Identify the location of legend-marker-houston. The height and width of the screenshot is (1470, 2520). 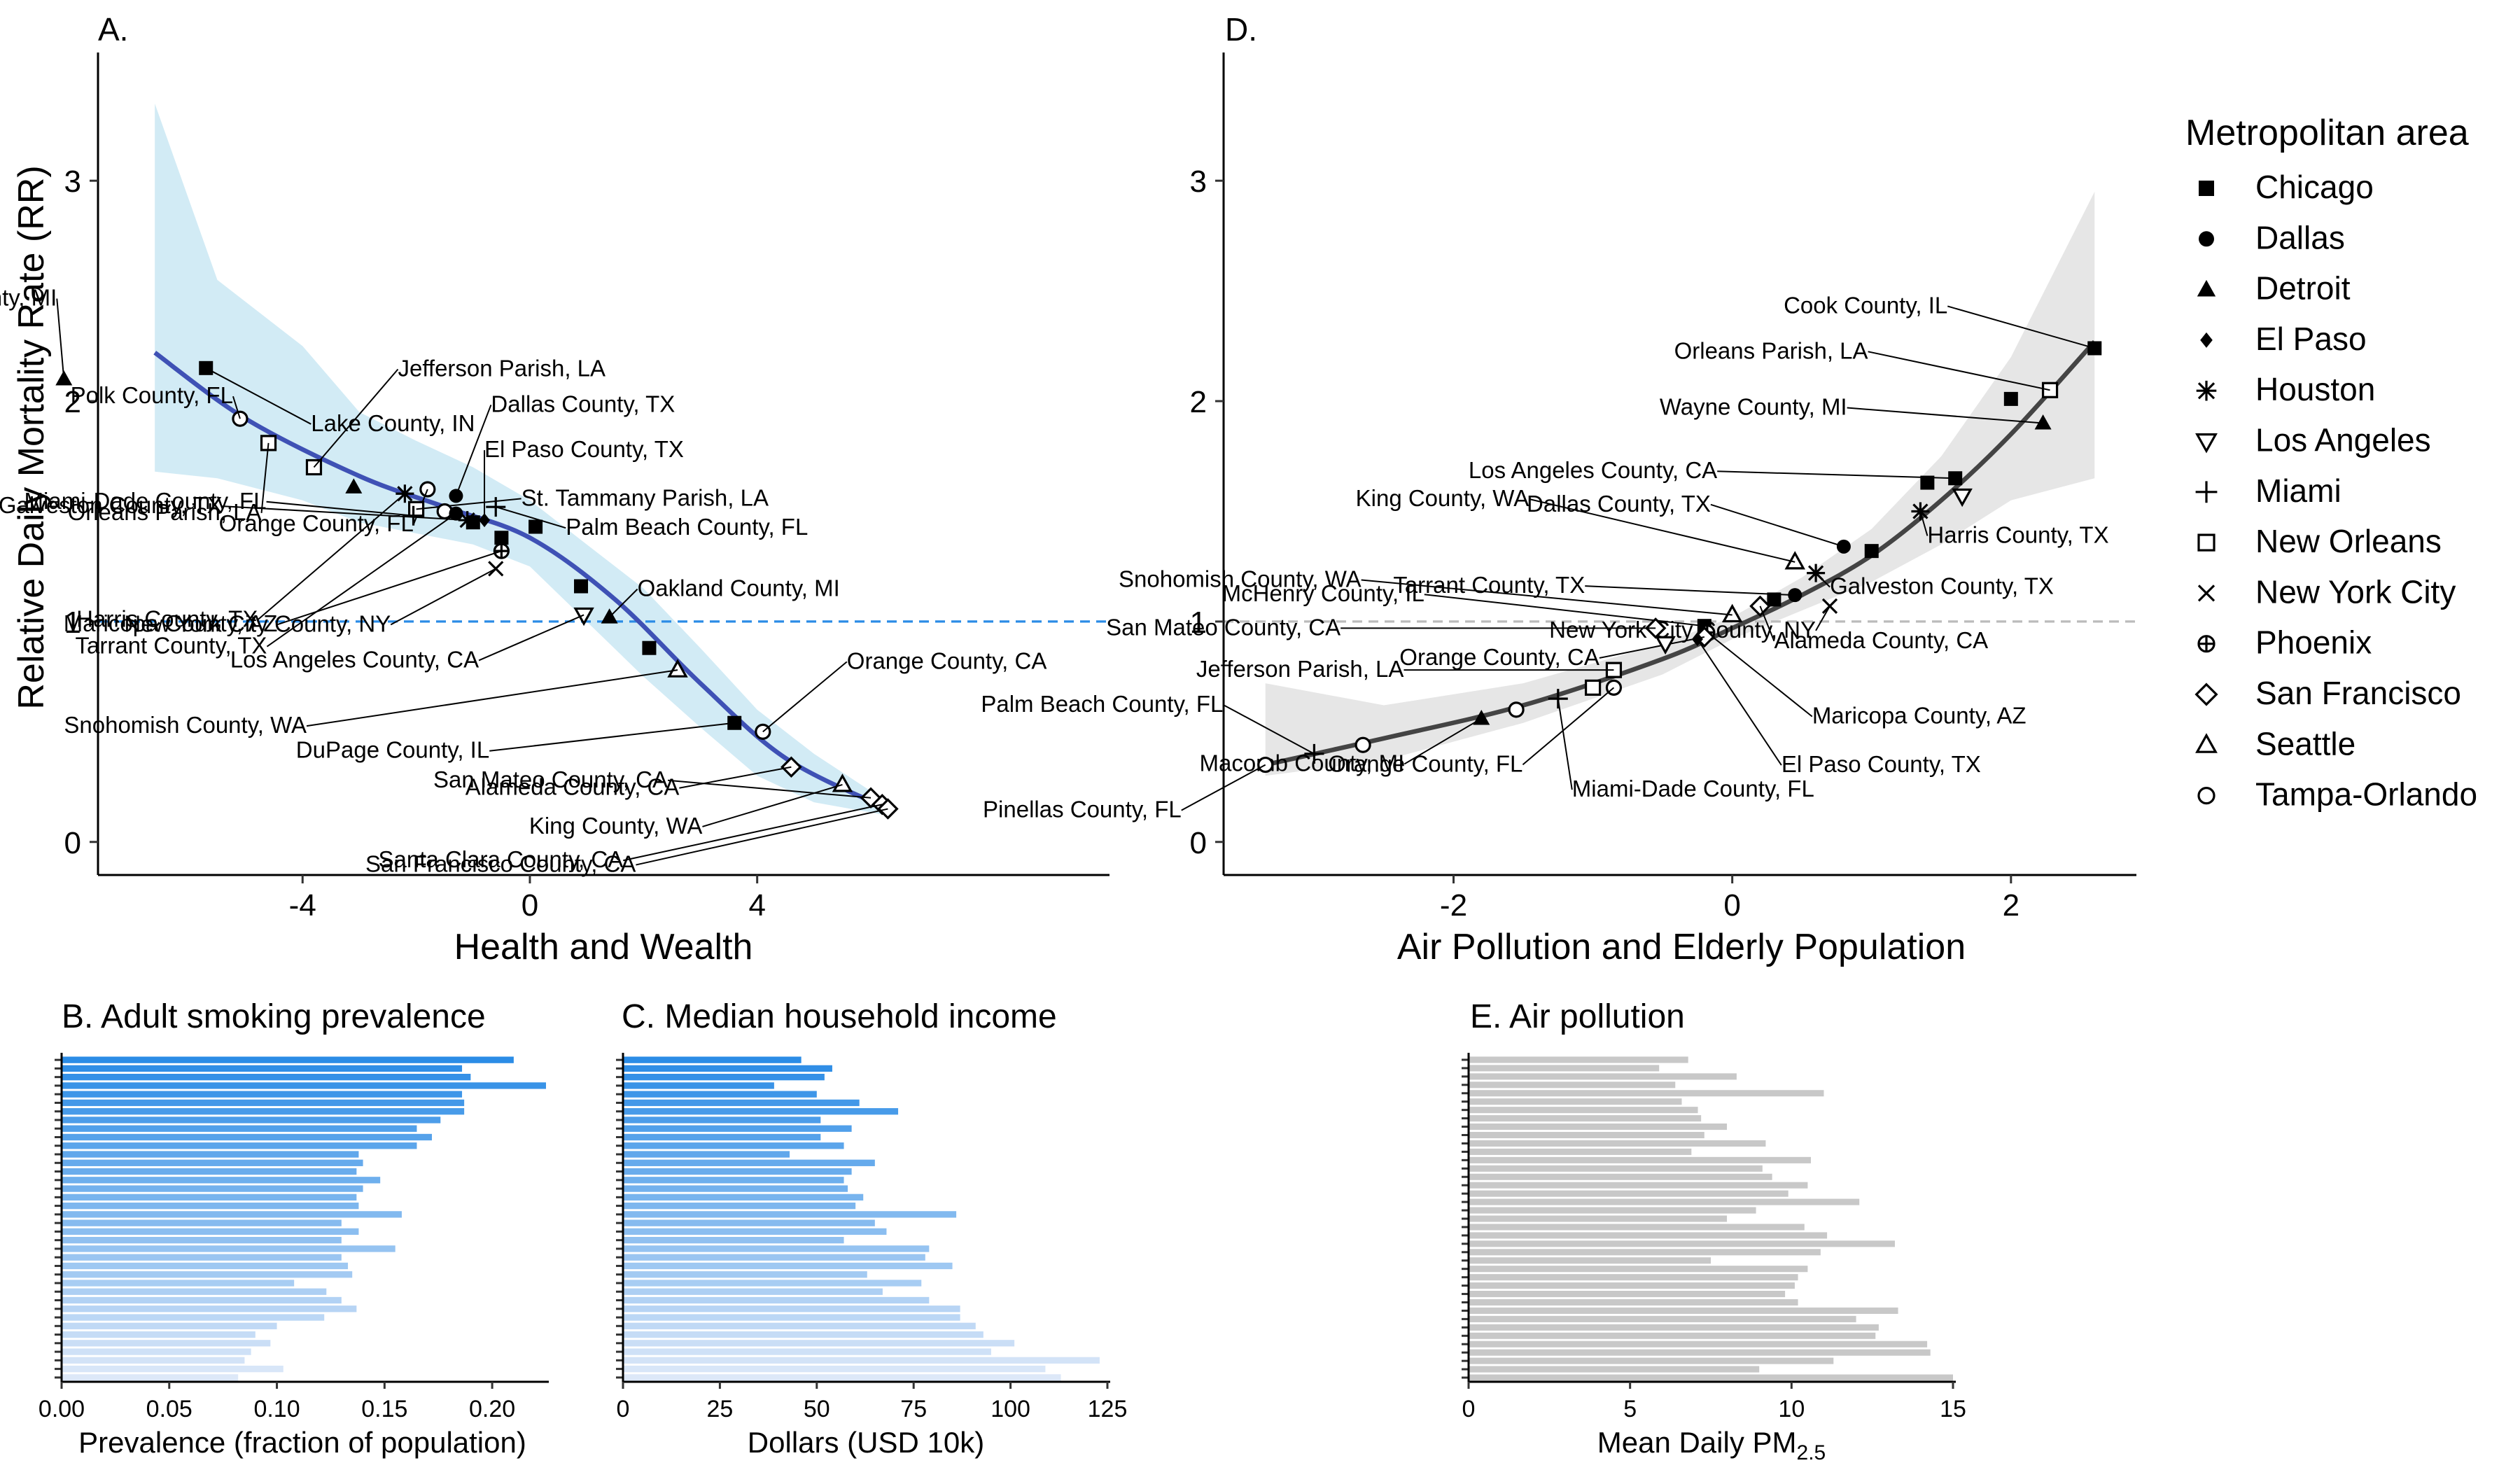
(2206, 390).